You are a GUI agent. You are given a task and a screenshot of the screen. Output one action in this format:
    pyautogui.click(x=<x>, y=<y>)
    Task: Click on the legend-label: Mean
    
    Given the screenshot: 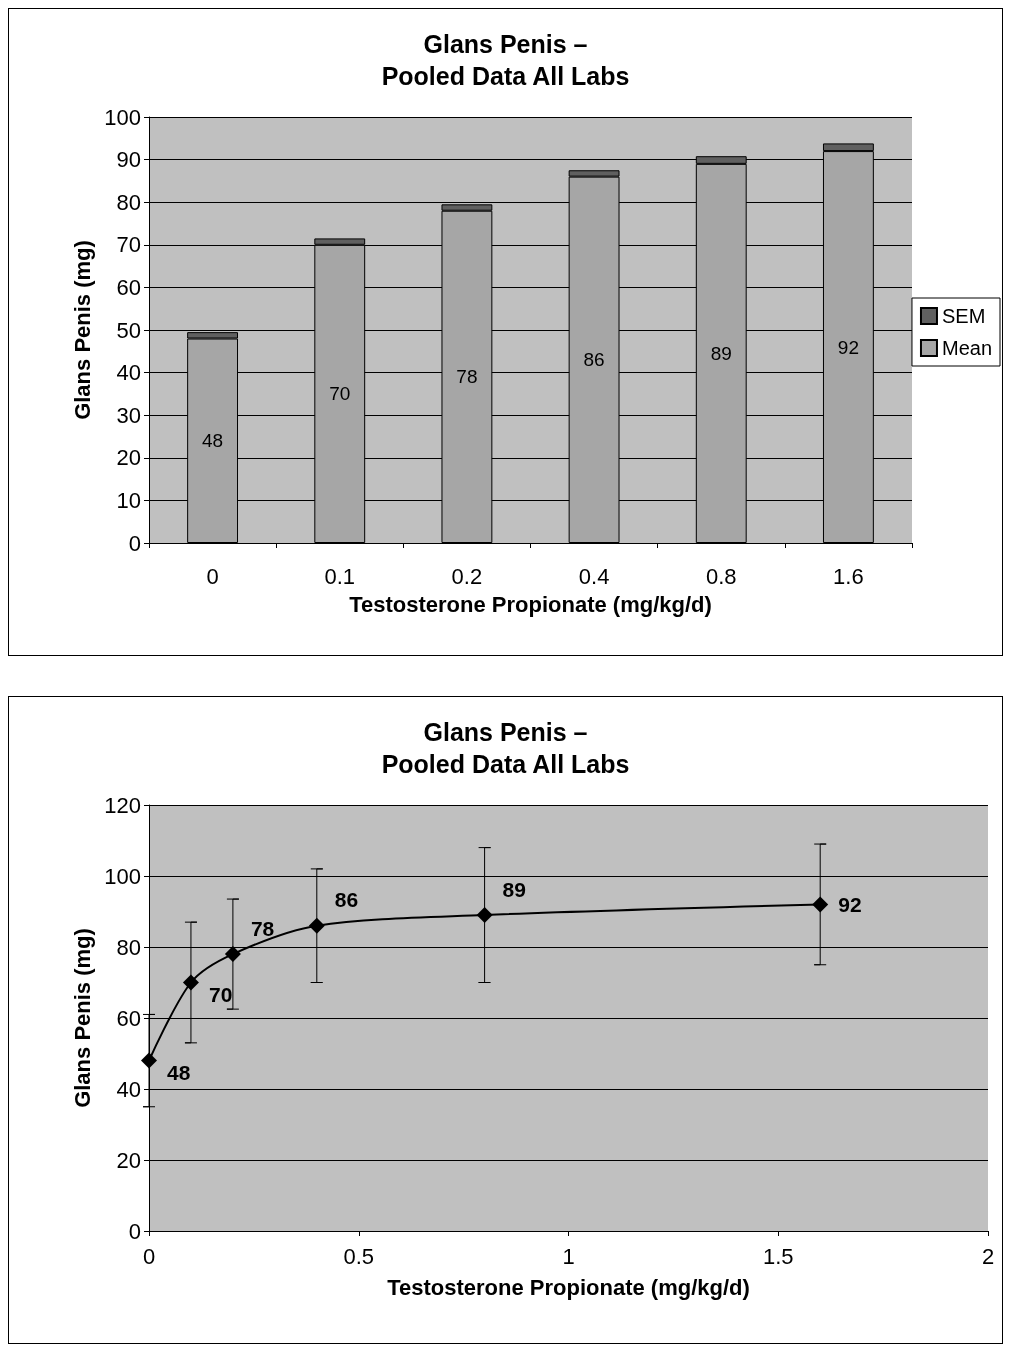 What is the action you would take?
    pyautogui.click(x=966, y=348)
    